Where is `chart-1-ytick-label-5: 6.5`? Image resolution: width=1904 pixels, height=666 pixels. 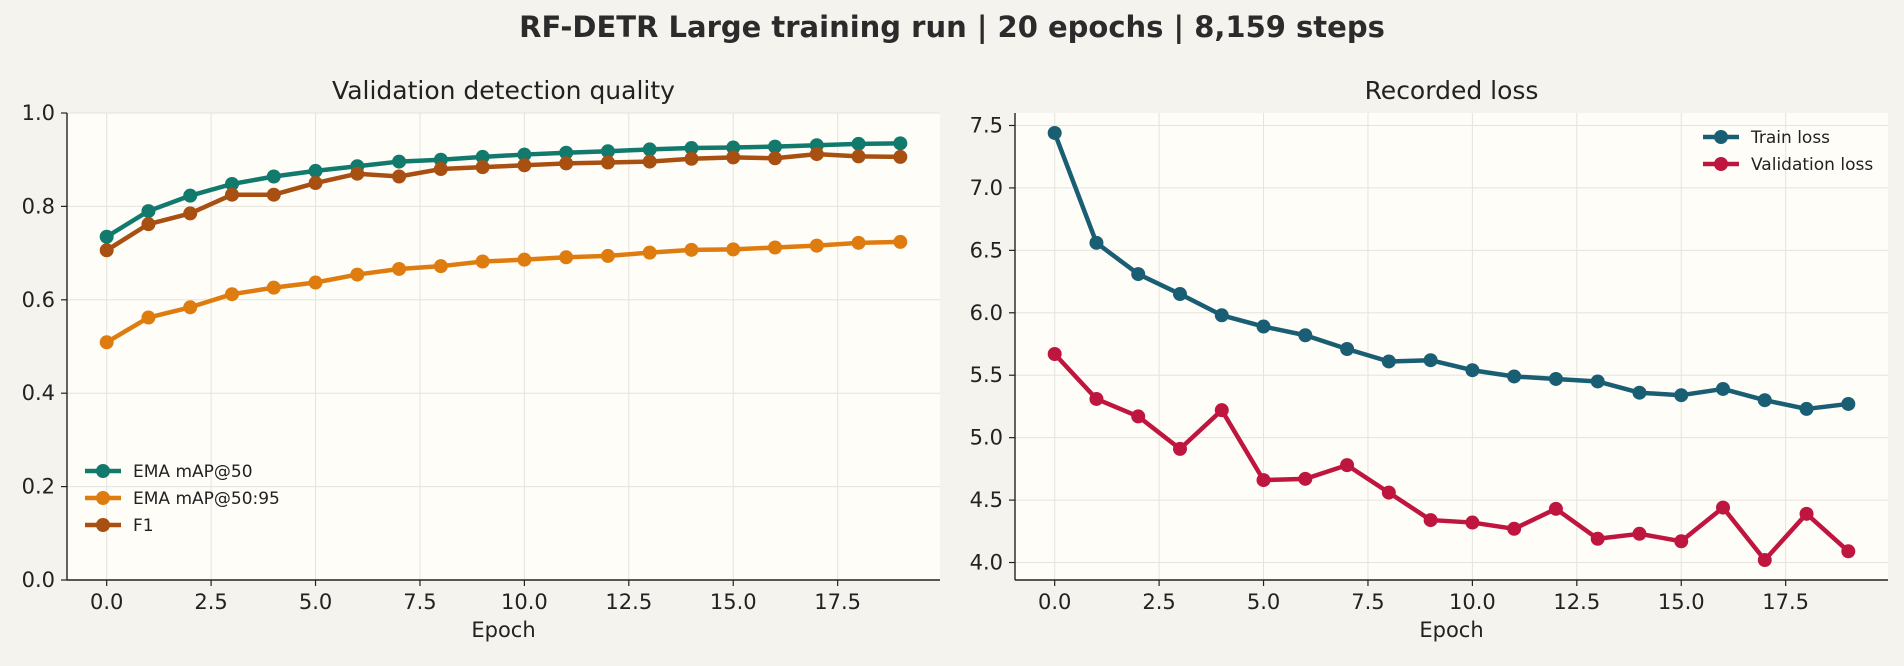
chart-1-ytick-label-5: 6.5 is located at coordinates (986, 250).